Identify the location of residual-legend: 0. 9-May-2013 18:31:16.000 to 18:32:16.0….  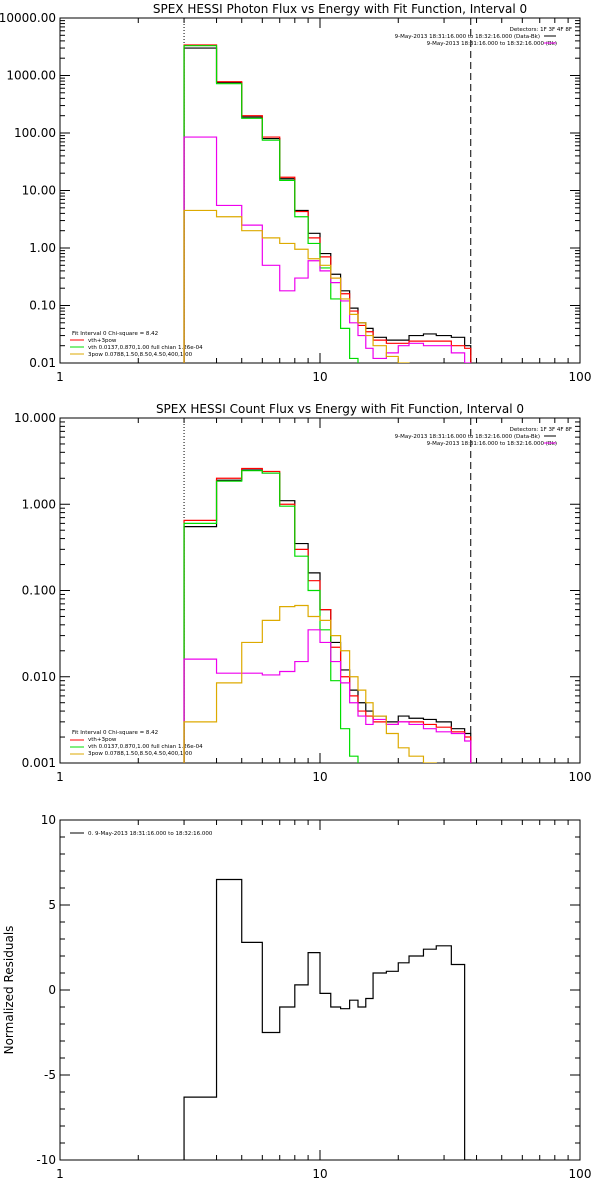
(150, 834).